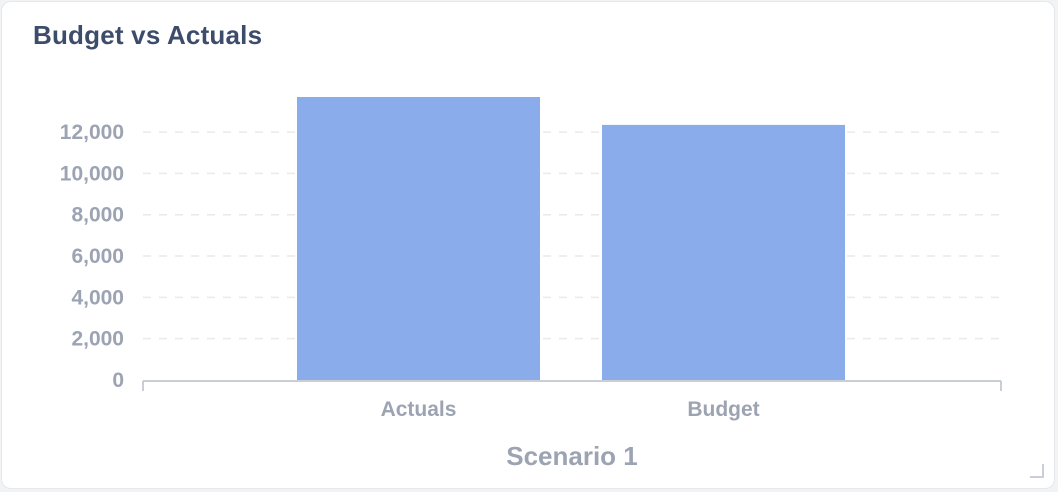 This screenshot has height=492, width=1058. I want to click on x-tick-label: Actuals, so click(419, 409).